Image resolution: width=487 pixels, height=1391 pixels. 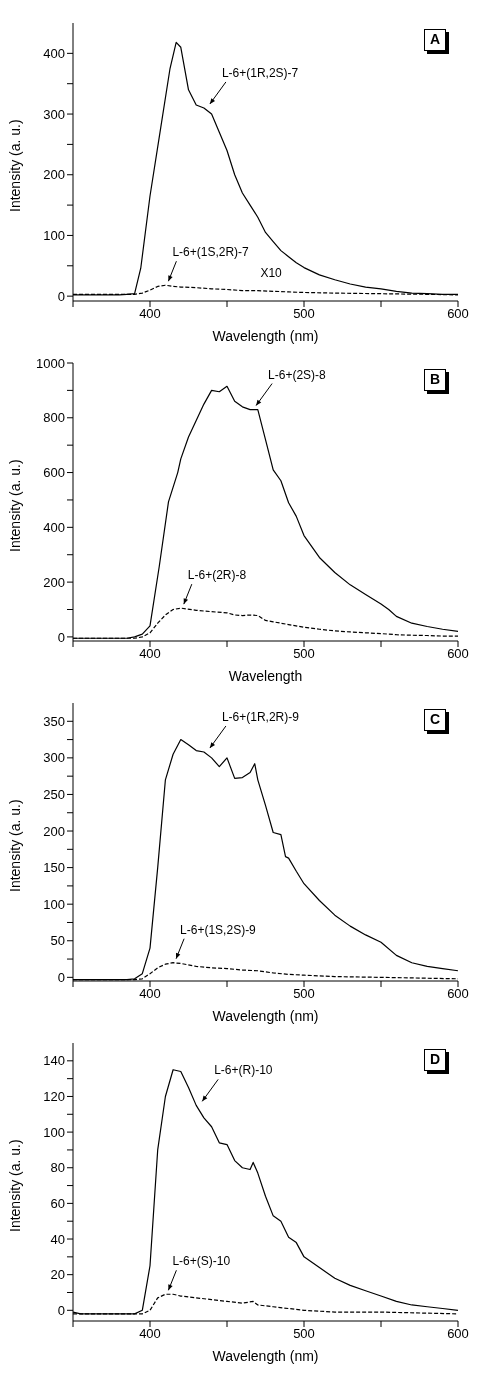 What do you see at coordinates (54, 721) in the screenshot?
I see `y-tick-label: 350` at bounding box center [54, 721].